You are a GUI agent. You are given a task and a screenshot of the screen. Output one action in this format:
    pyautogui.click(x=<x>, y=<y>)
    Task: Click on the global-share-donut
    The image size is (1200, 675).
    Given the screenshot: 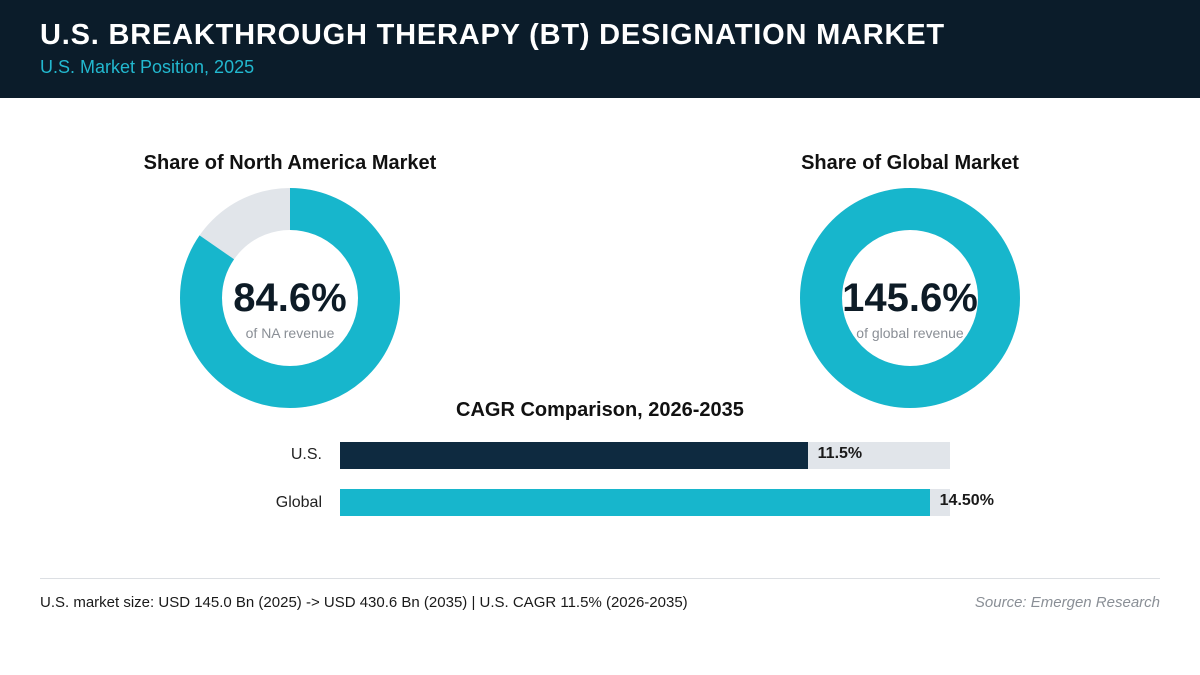 What is the action you would take?
    pyautogui.click(x=910, y=298)
    